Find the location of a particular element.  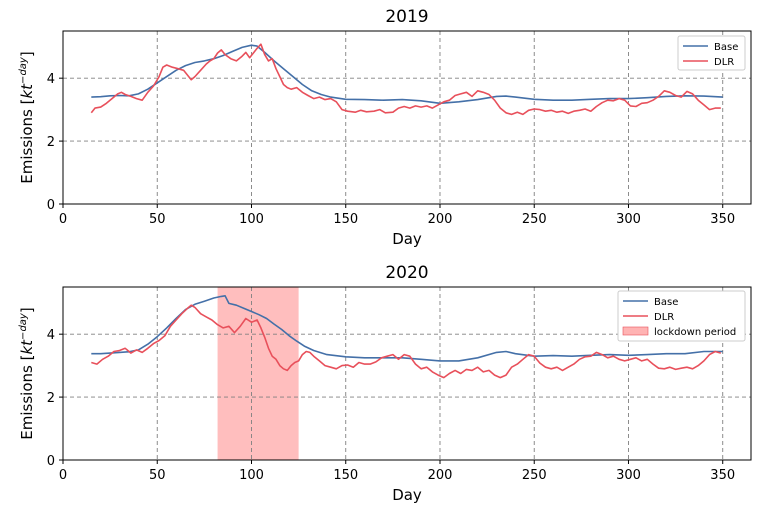

legend-box is located at coordinates (681, 316).